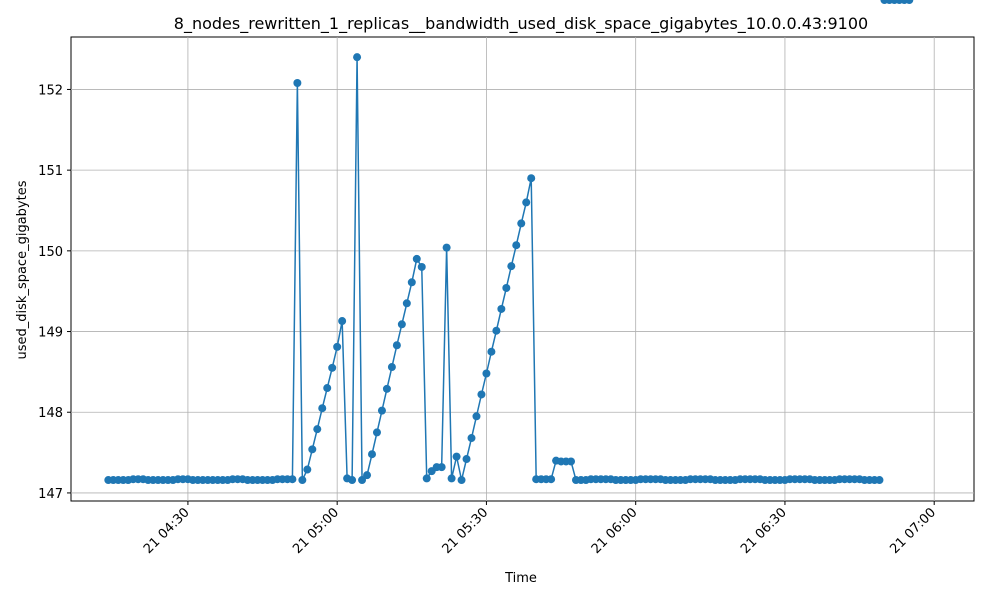 The image size is (1000, 600). I want to click on x-tick-label: 21 07:00, so click(913, 531).